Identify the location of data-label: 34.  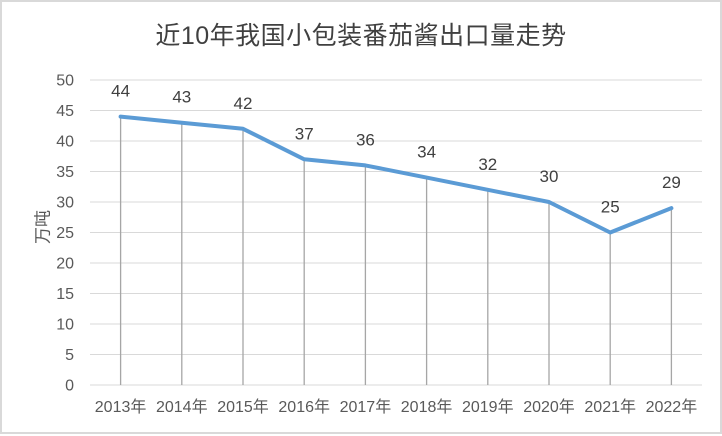
(426, 152).